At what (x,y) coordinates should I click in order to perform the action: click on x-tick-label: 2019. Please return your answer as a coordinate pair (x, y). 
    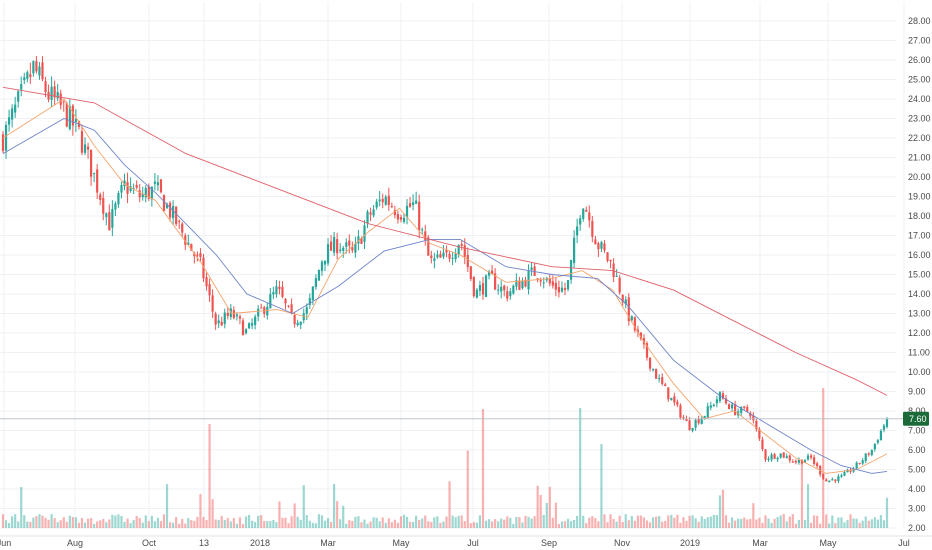
    Looking at the image, I should click on (690, 543).